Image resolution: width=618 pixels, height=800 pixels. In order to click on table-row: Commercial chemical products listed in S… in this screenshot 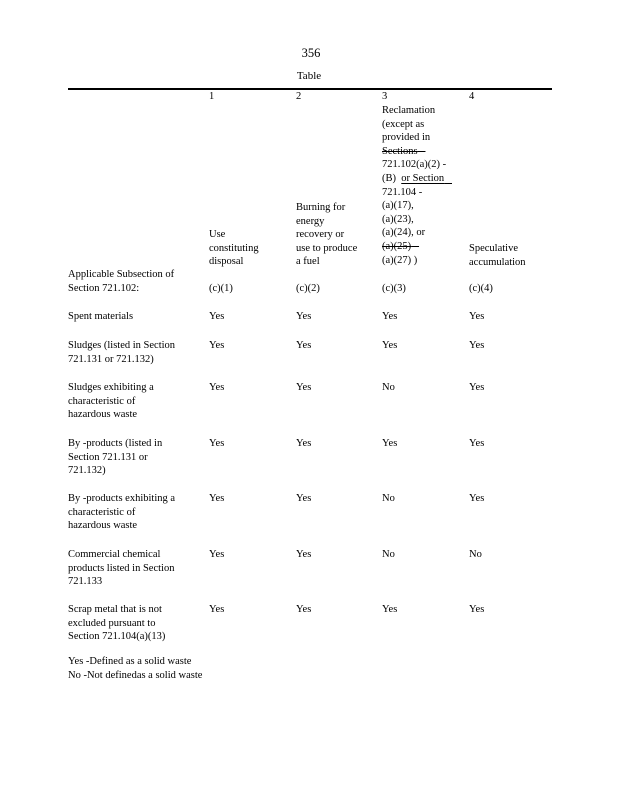, I will do `click(138, 568)`.